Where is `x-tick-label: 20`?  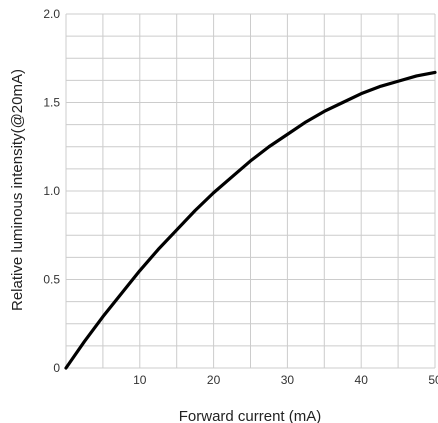 x-tick-label: 20 is located at coordinates (214, 380).